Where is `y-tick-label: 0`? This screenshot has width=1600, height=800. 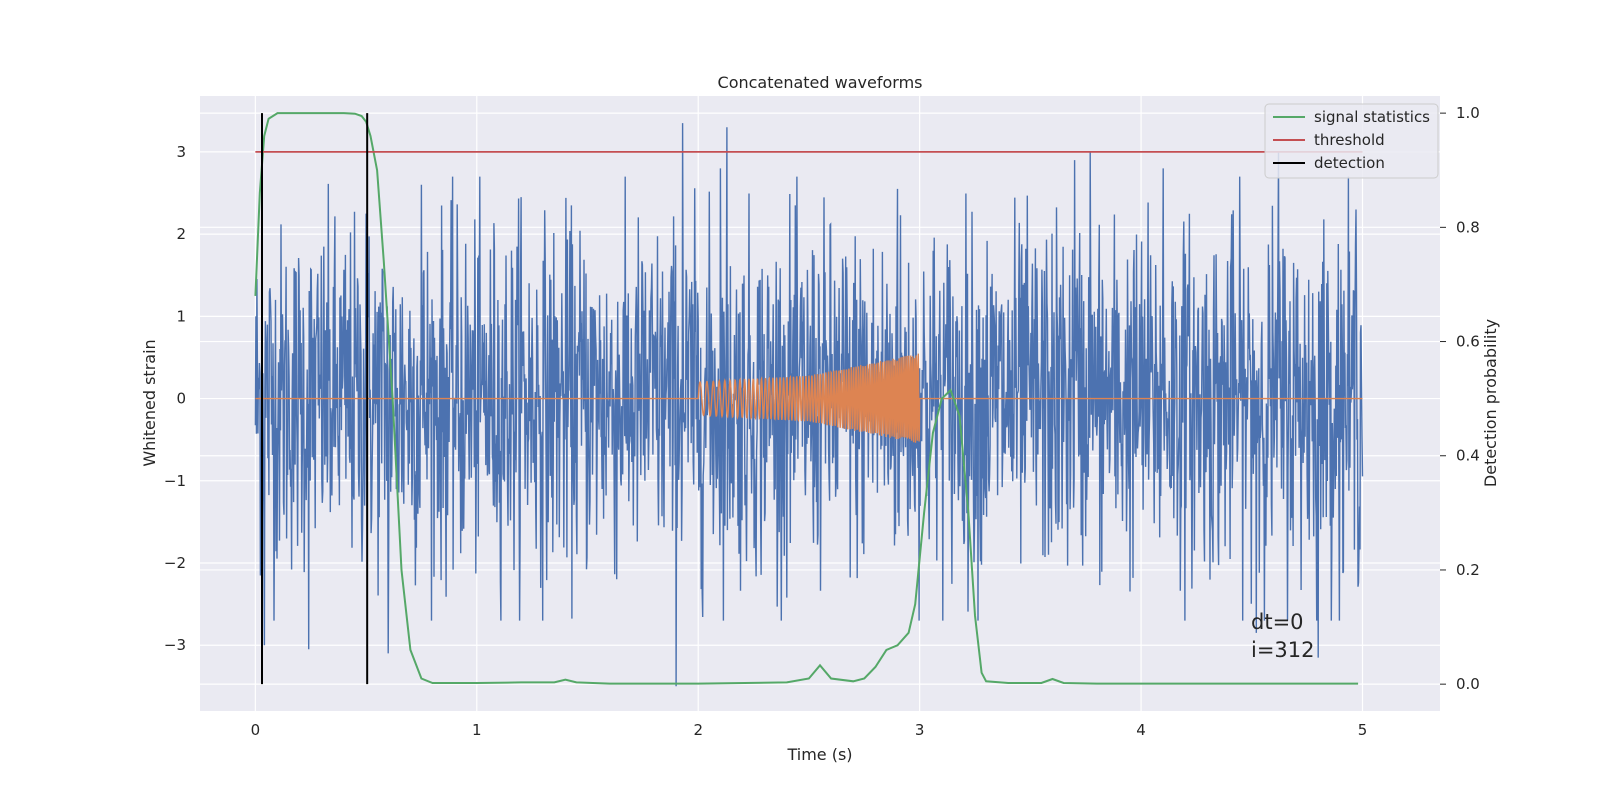
y-tick-label: 0 is located at coordinates (181, 399).